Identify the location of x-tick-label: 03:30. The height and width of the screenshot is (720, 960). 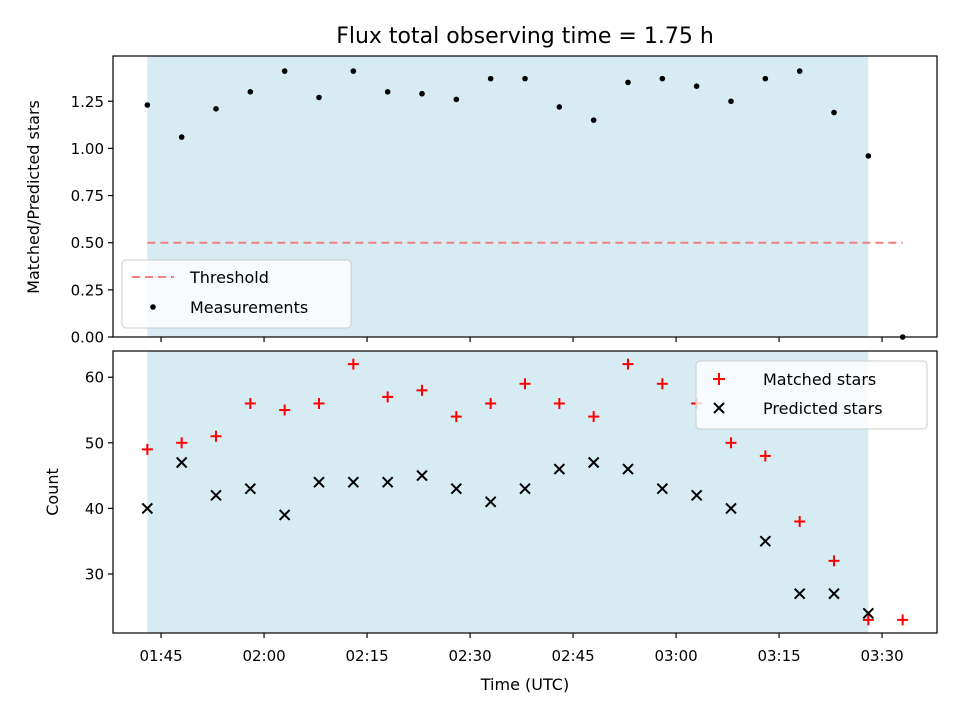
(881, 656).